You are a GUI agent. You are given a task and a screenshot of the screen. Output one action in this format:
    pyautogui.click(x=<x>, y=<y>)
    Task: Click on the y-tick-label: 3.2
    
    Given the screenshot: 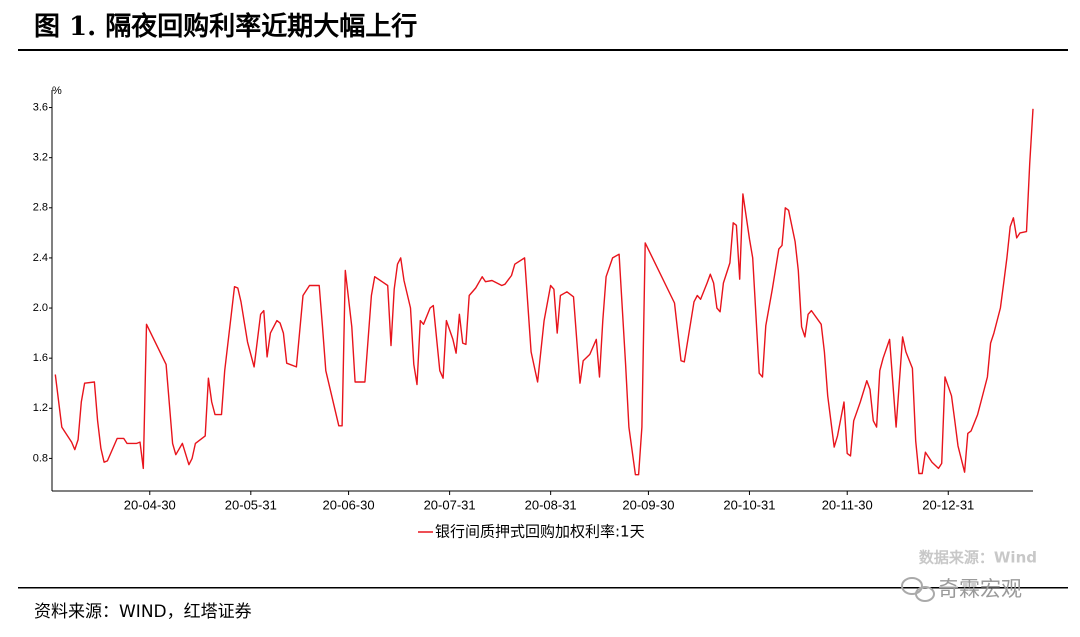 What is the action you would take?
    pyautogui.click(x=40, y=158)
    